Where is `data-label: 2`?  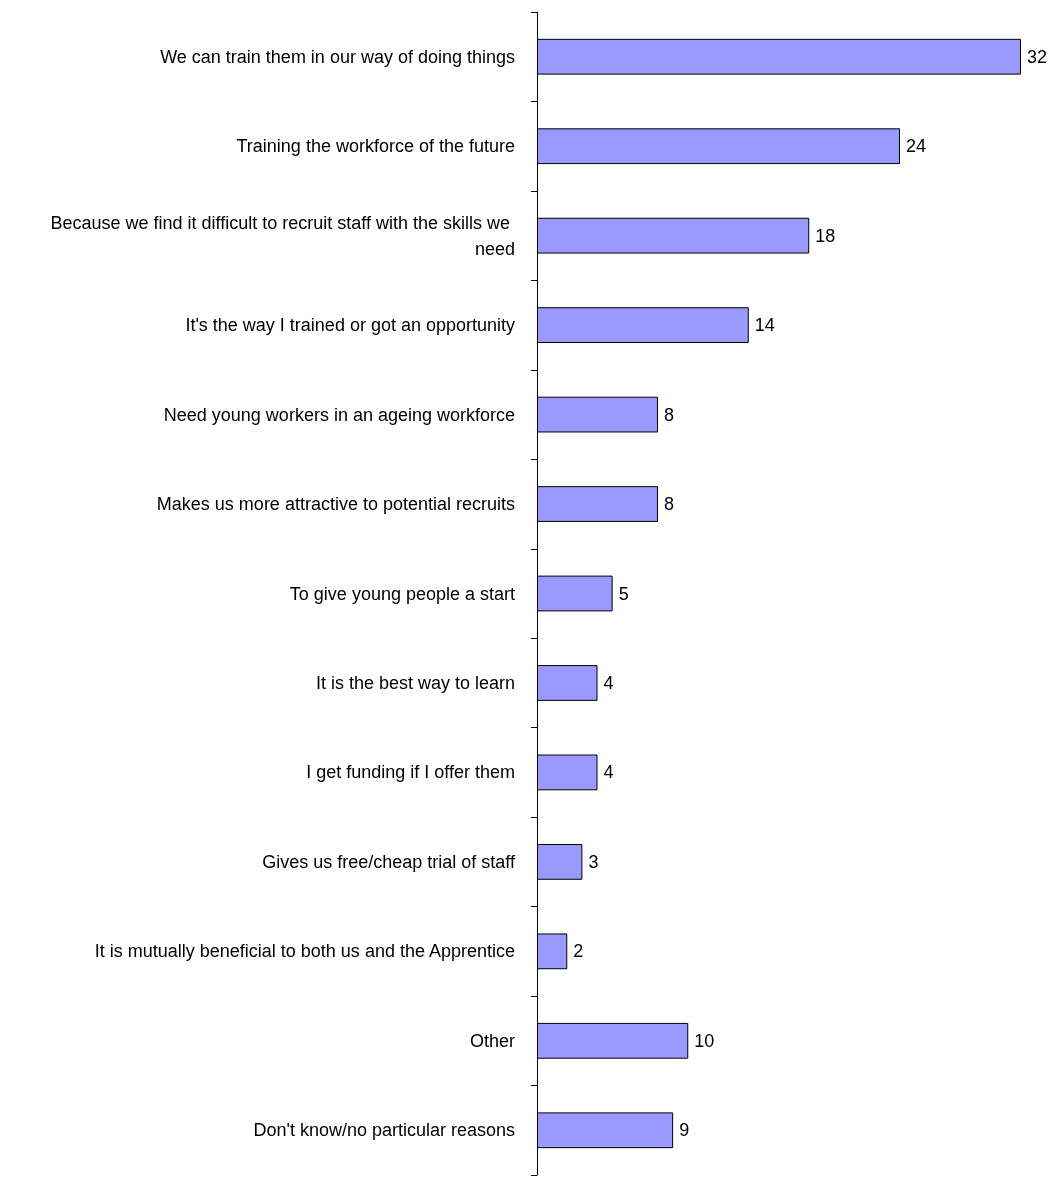
data-label: 2 is located at coordinates (578, 951).